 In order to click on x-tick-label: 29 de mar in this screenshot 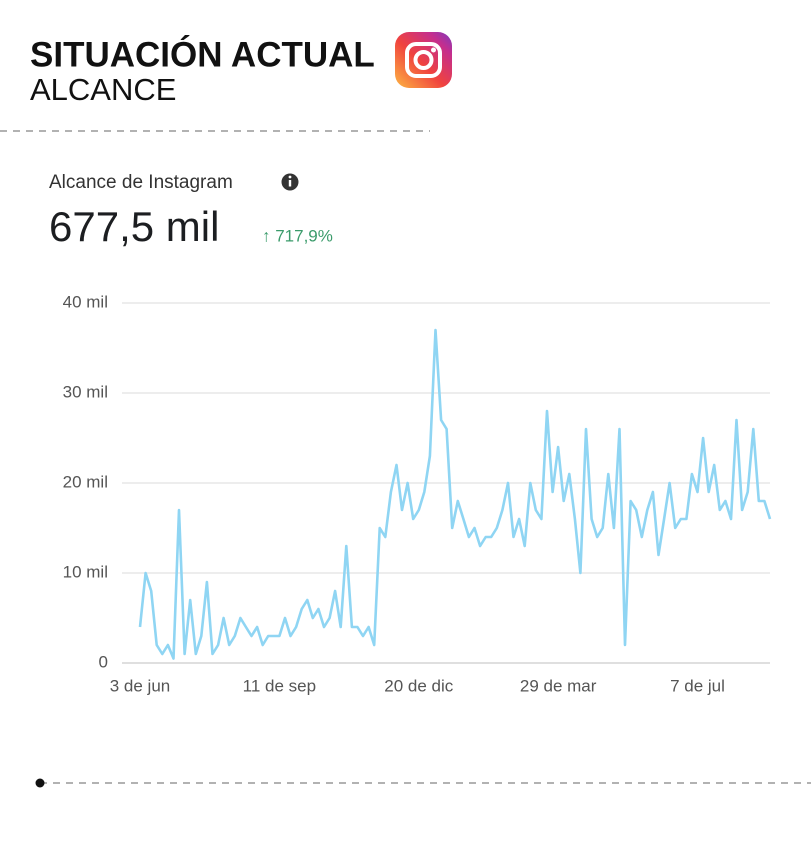, I will do `click(558, 685)`.